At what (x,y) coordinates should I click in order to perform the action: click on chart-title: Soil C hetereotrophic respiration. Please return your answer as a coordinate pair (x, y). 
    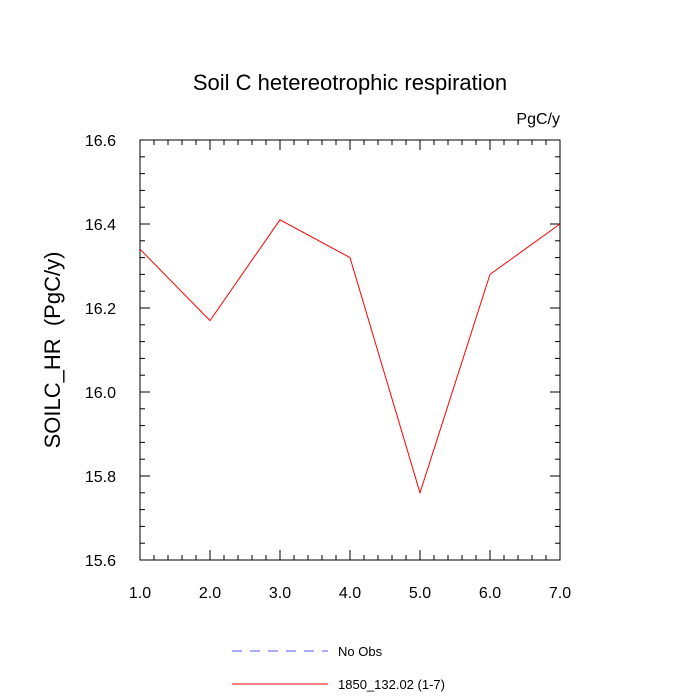
    Looking at the image, I should click on (350, 82).